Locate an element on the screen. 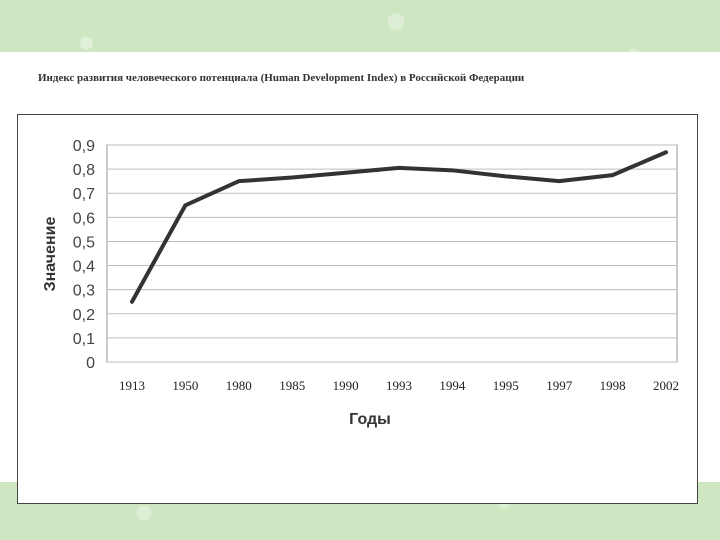 The width and height of the screenshot is (720, 540). y-tick-label: 0 is located at coordinates (90, 363).